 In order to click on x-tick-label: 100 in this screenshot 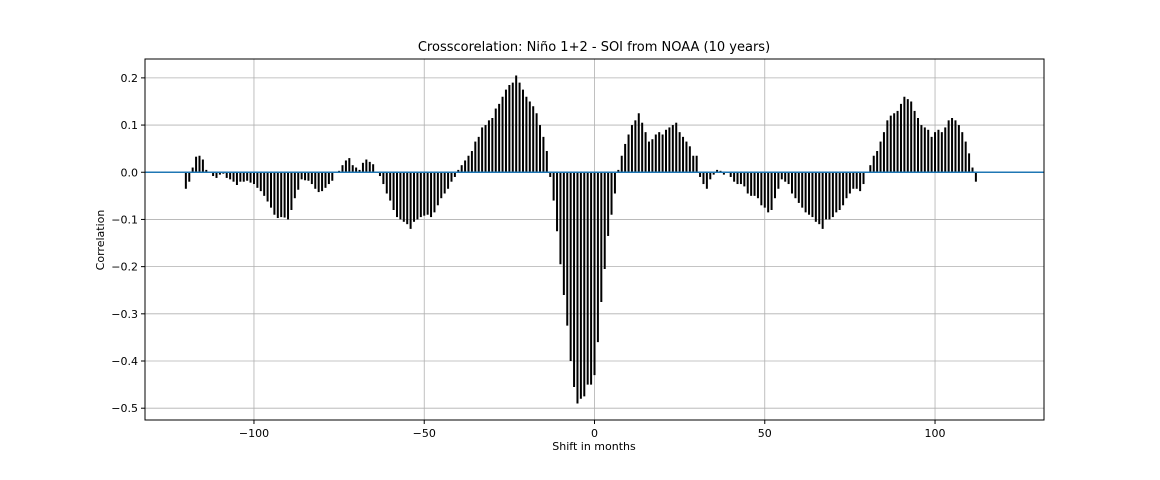, I will do `click(935, 433)`.